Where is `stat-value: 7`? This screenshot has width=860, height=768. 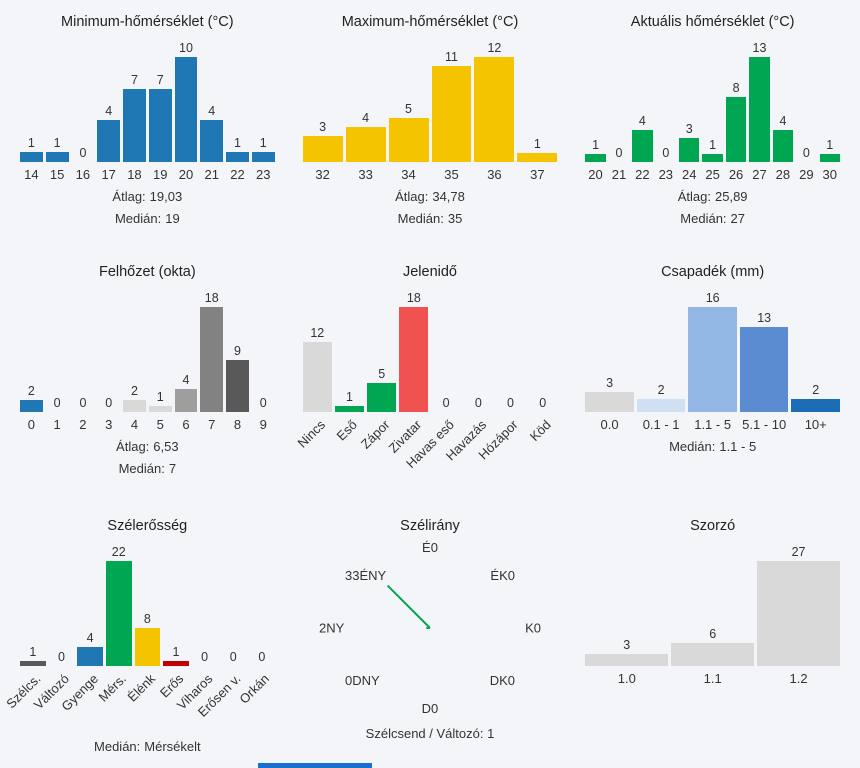 stat-value: 7 is located at coordinates (172, 468).